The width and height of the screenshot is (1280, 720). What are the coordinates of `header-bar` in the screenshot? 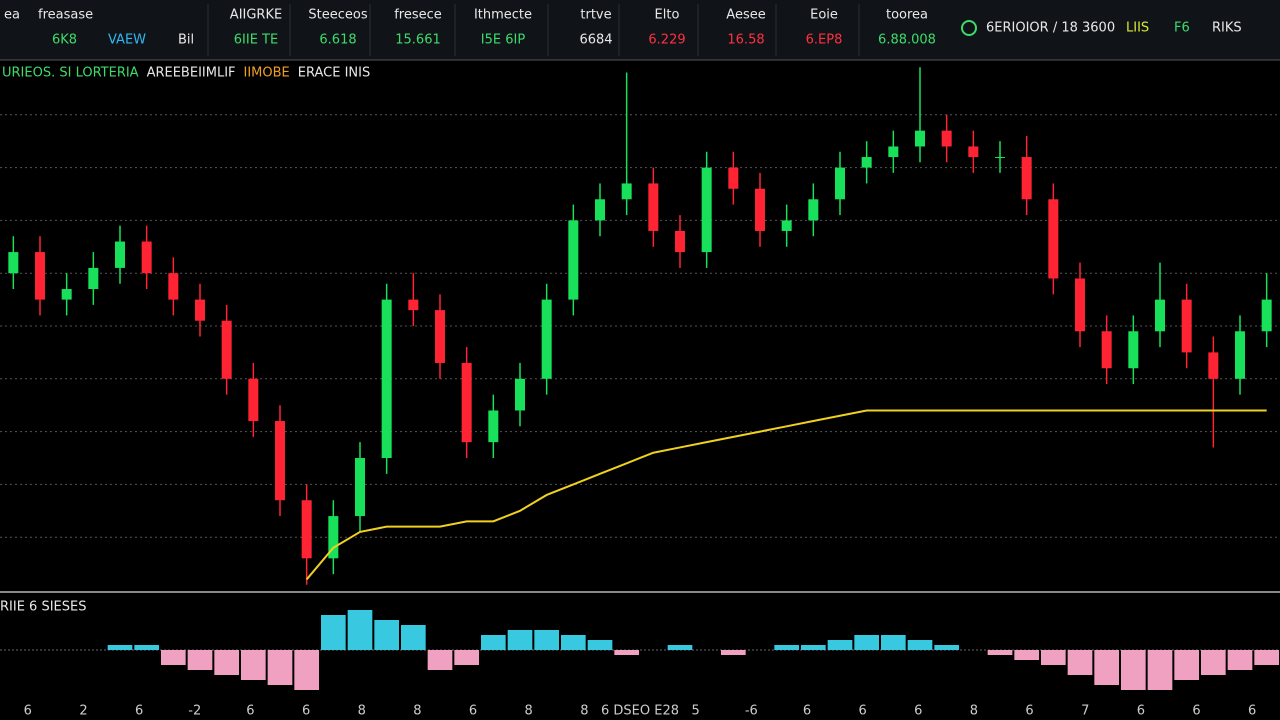 It's located at (640, 30).